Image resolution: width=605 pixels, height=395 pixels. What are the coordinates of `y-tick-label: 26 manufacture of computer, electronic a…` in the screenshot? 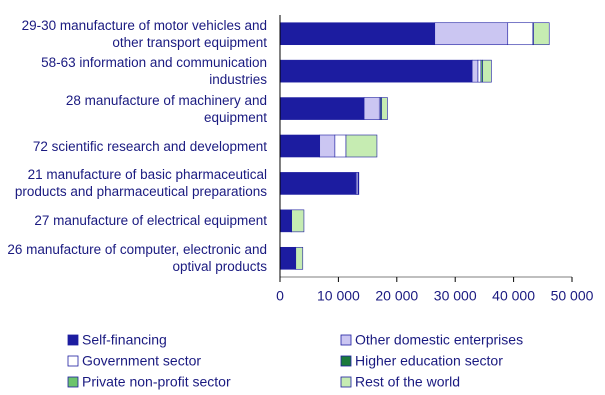 It's located at (137, 258).